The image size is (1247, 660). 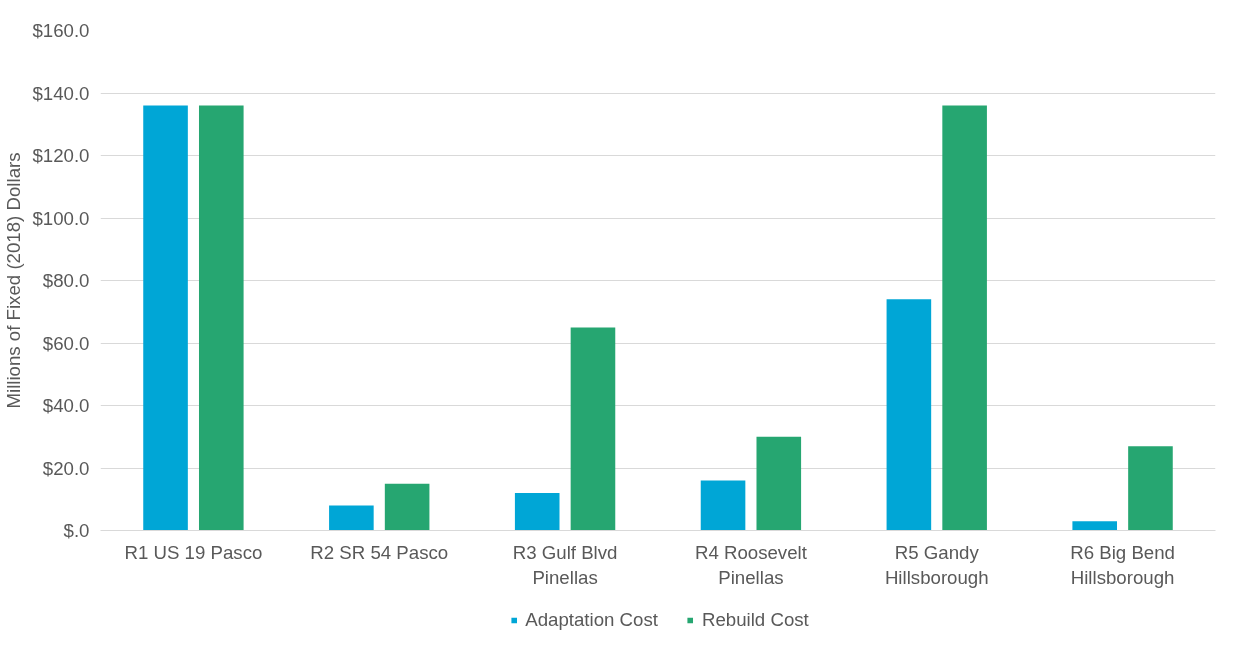 What do you see at coordinates (751, 564) in the screenshot?
I see `x-tick-label: R4 Roosevelt Pinellas` at bounding box center [751, 564].